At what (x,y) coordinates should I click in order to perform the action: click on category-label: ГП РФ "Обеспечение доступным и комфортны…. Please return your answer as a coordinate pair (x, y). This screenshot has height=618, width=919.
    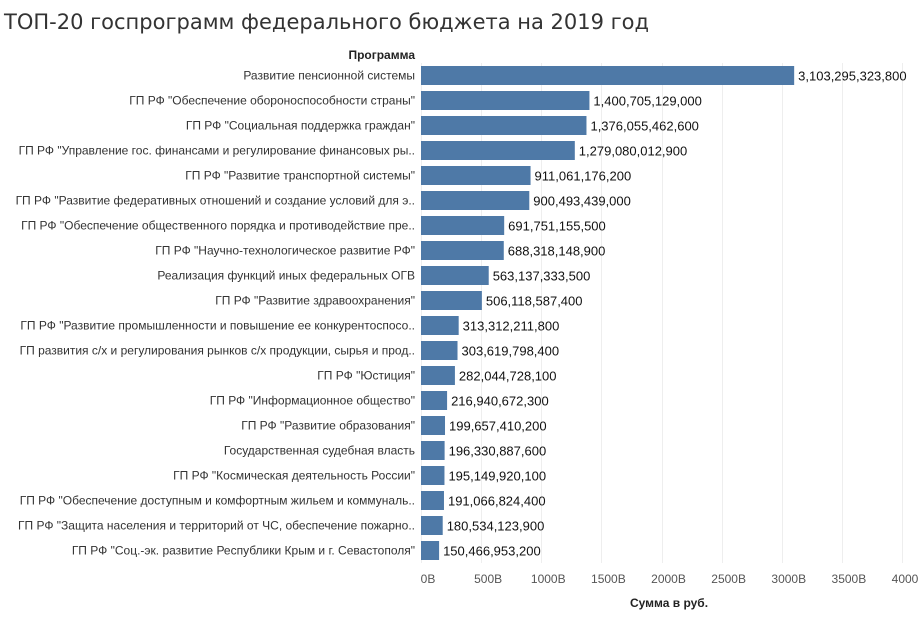
    Looking at the image, I should click on (217, 501).